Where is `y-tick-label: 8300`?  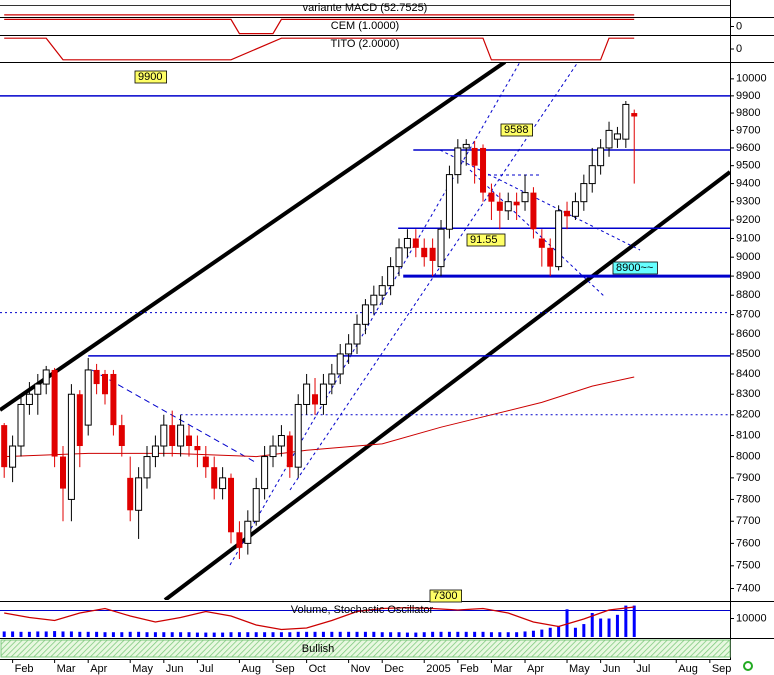 y-tick-label: 8300 is located at coordinates (748, 394).